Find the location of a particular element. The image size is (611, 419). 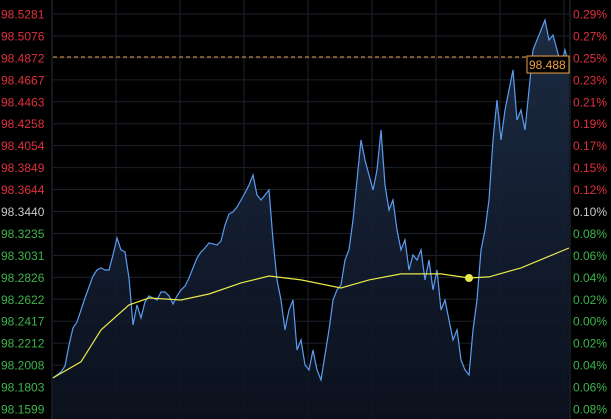

right-tick-label: 0.21% is located at coordinates (590, 102).